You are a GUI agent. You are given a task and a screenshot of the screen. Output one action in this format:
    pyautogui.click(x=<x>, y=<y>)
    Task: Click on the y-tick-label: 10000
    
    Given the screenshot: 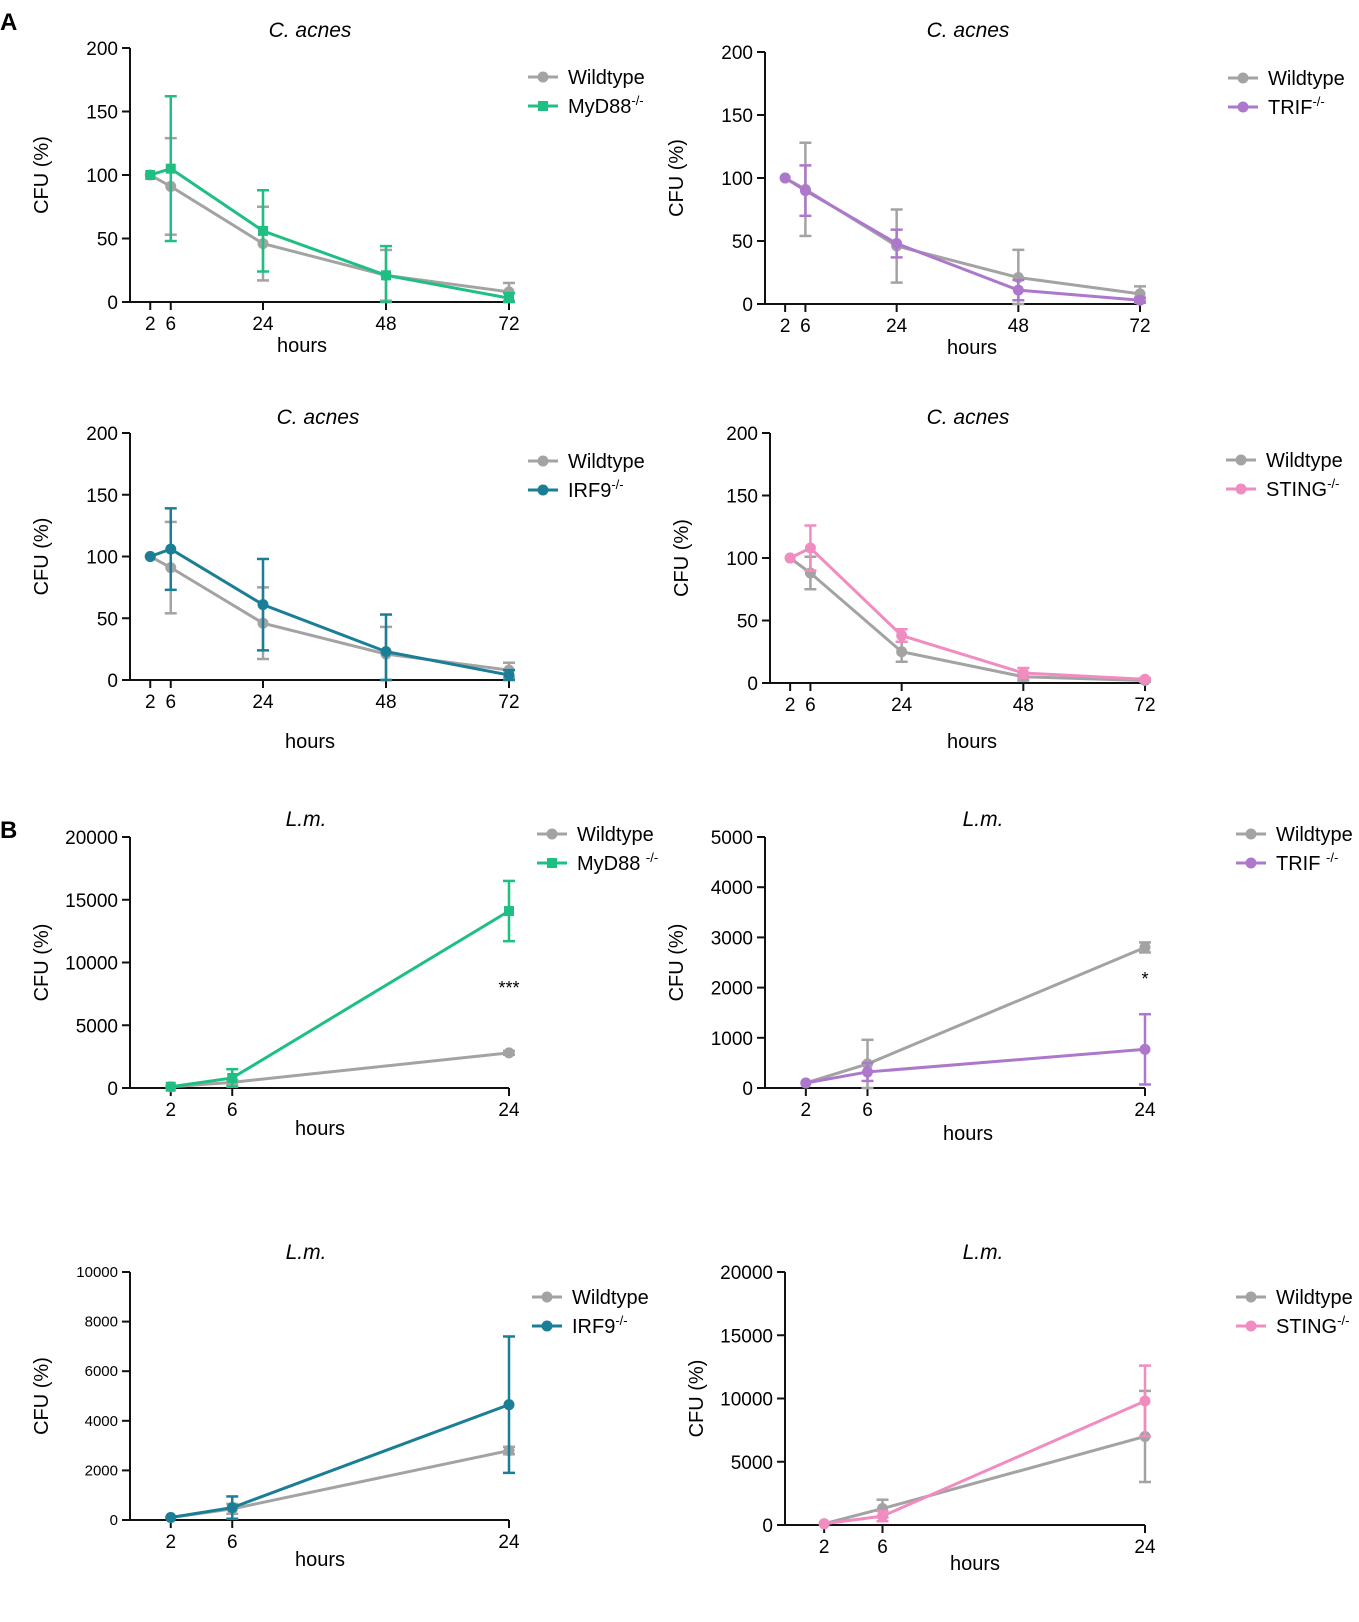 What is the action you would take?
    pyautogui.click(x=91, y=964)
    